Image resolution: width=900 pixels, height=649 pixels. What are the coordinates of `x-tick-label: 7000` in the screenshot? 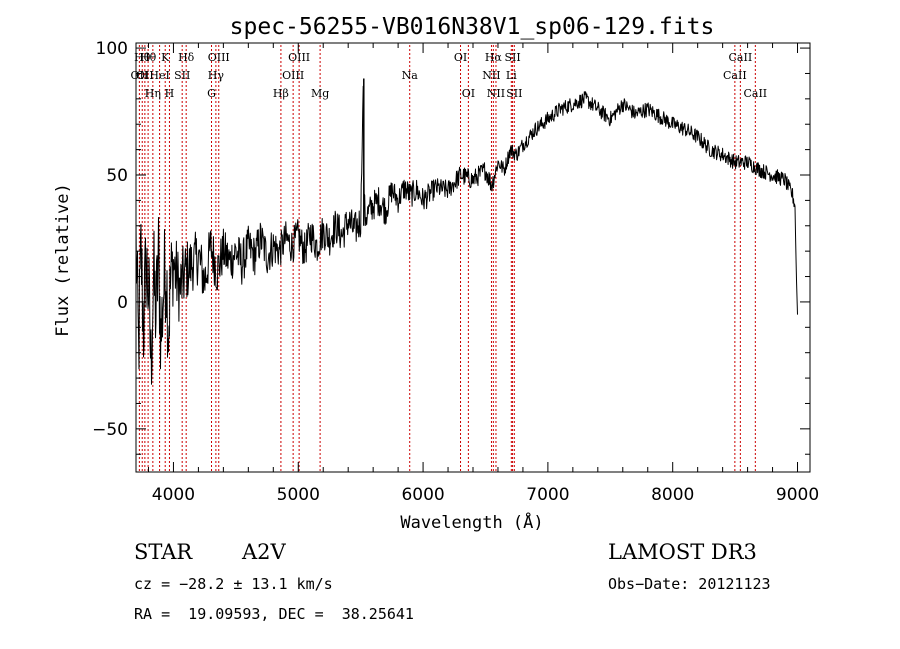 It's located at (547, 495).